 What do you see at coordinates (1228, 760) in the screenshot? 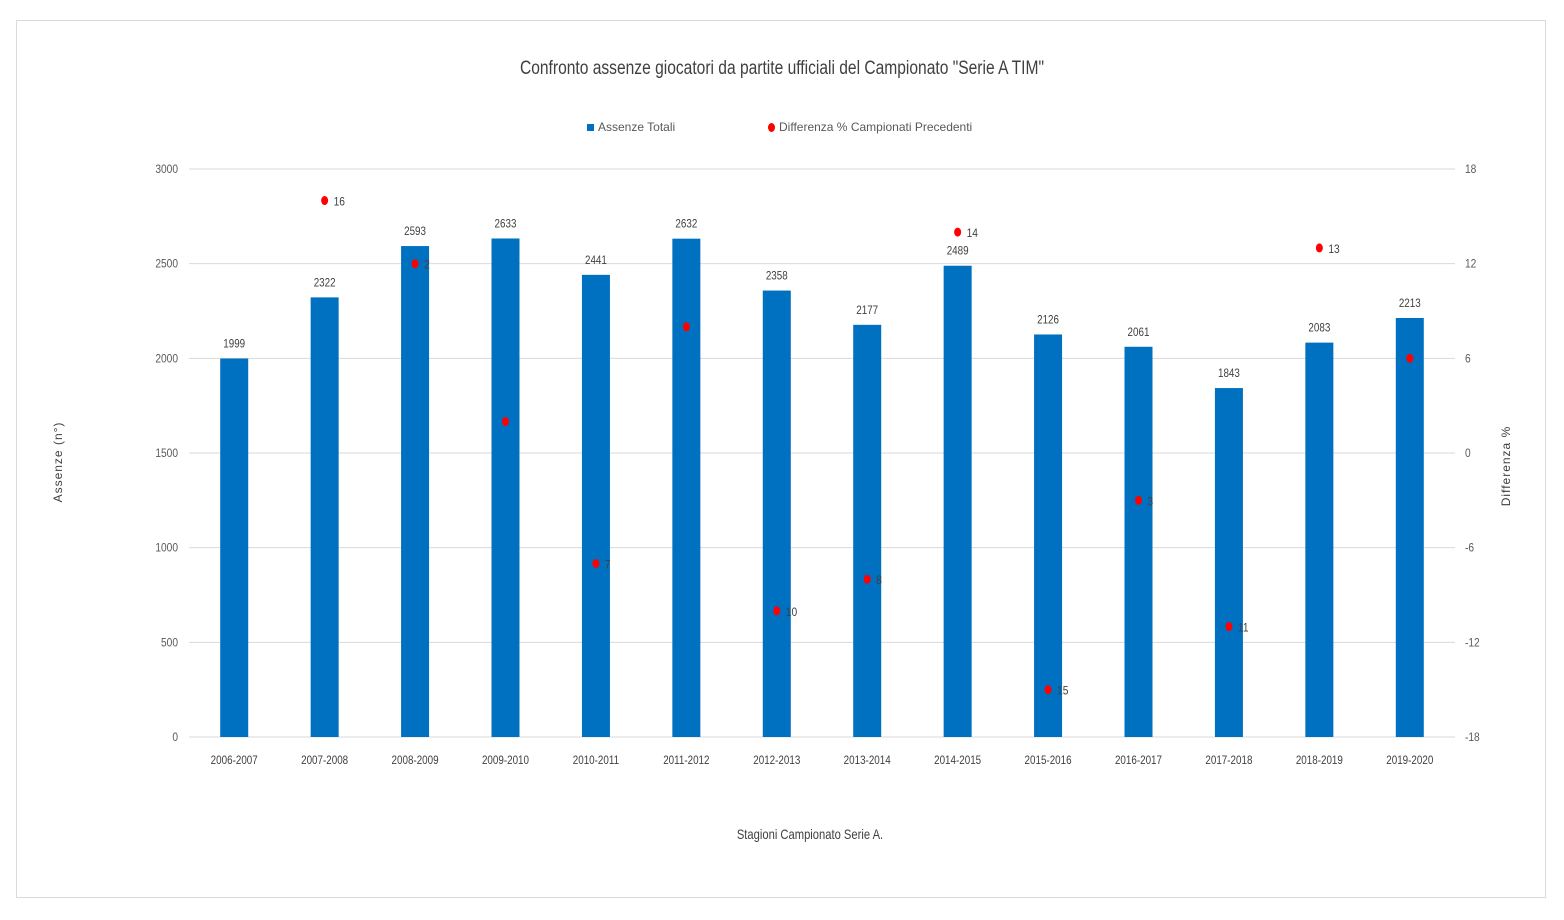
I see `x-tick-label: 2017-2018` at bounding box center [1228, 760].